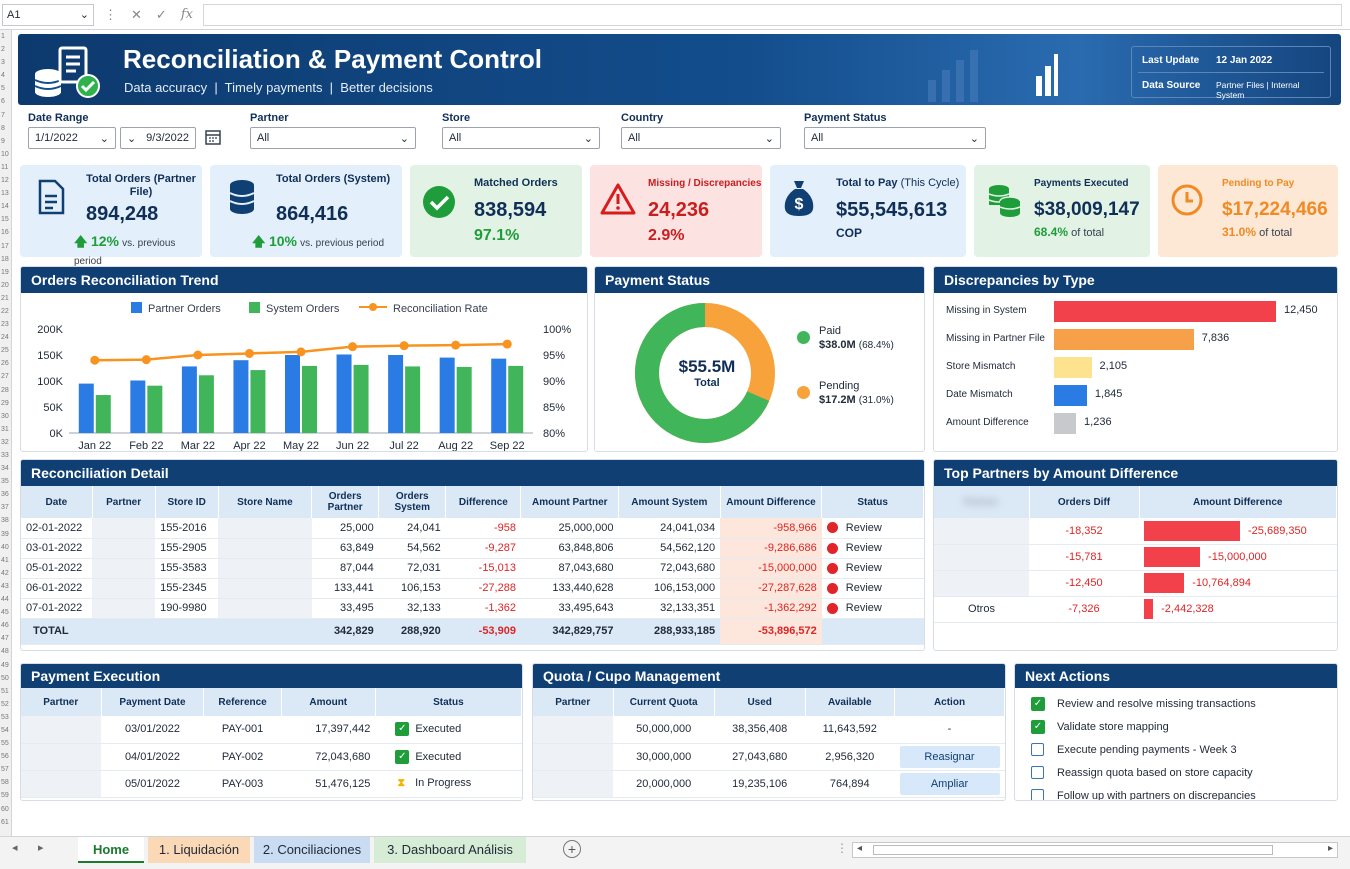 The image size is (1350, 869). What do you see at coordinates (5, 652) in the screenshot?
I see `row-number: 48` at bounding box center [5, 652].